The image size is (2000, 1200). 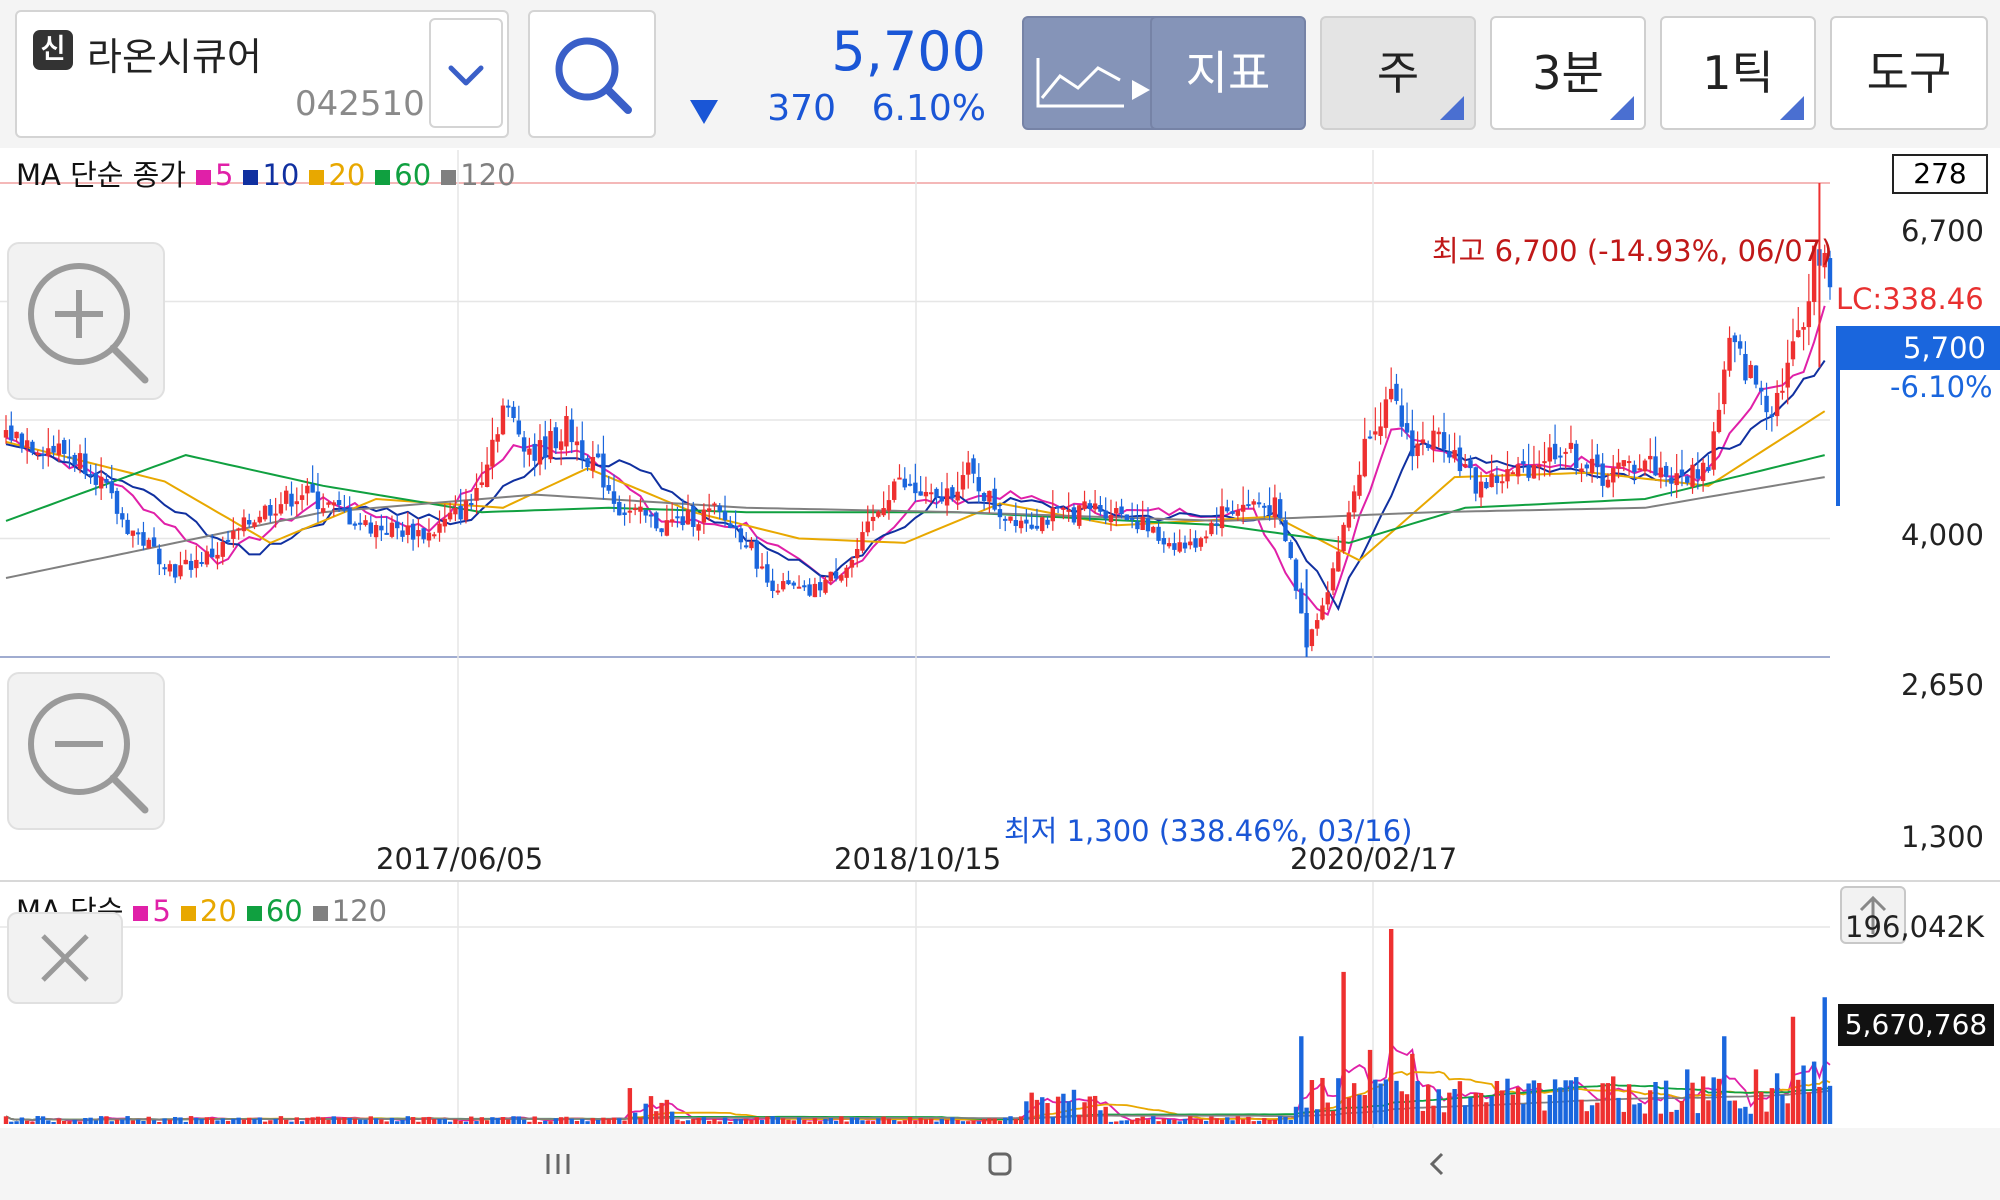 I want to click on zoom-in-icon, so click(x=88, y=323).